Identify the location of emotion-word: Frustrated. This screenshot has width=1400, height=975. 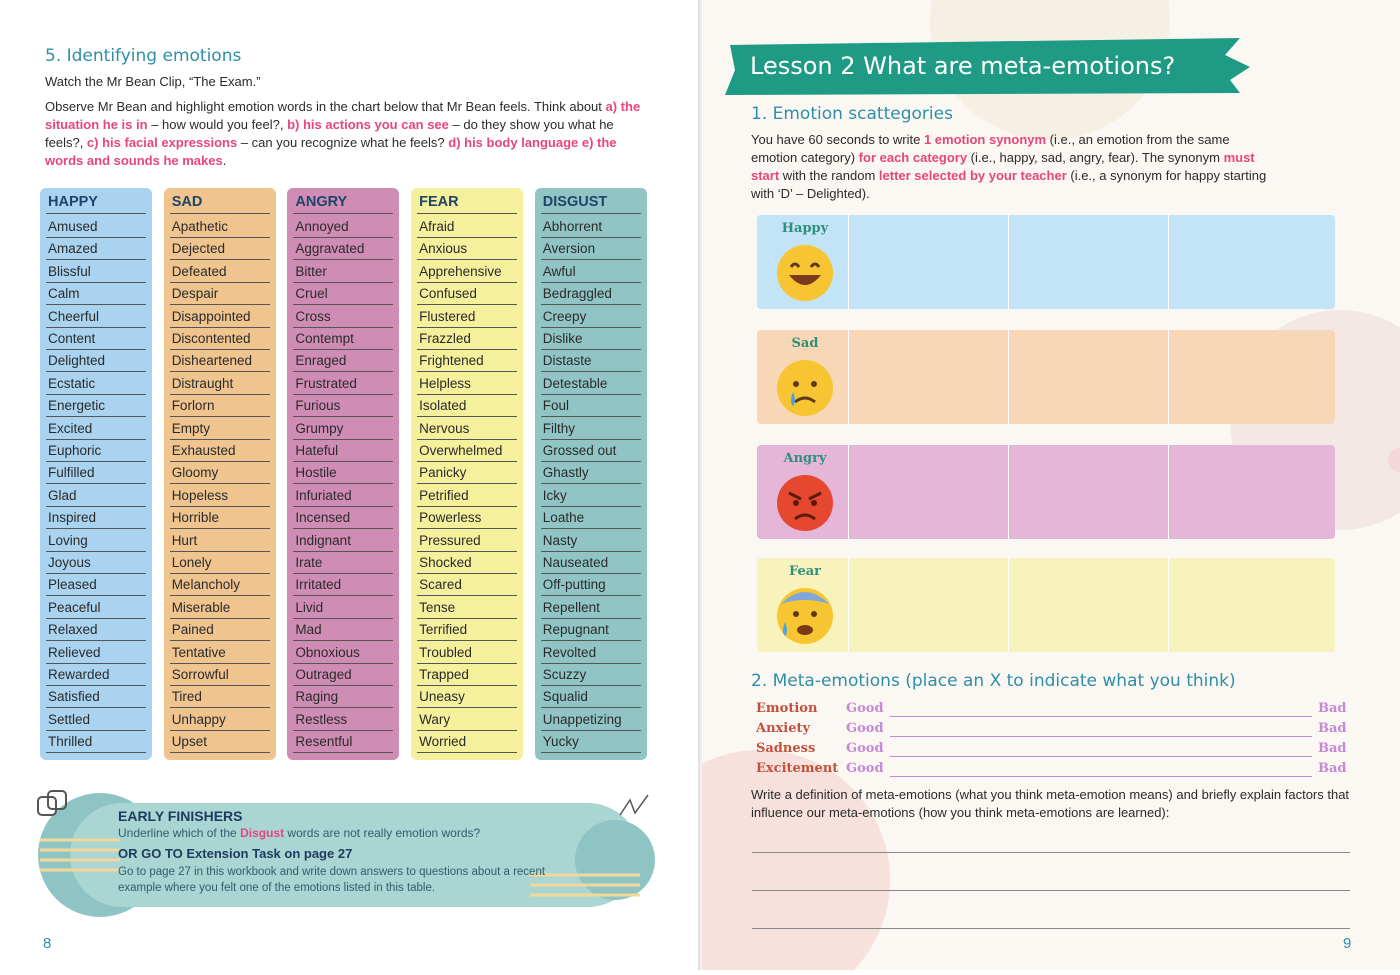
(343, 384).